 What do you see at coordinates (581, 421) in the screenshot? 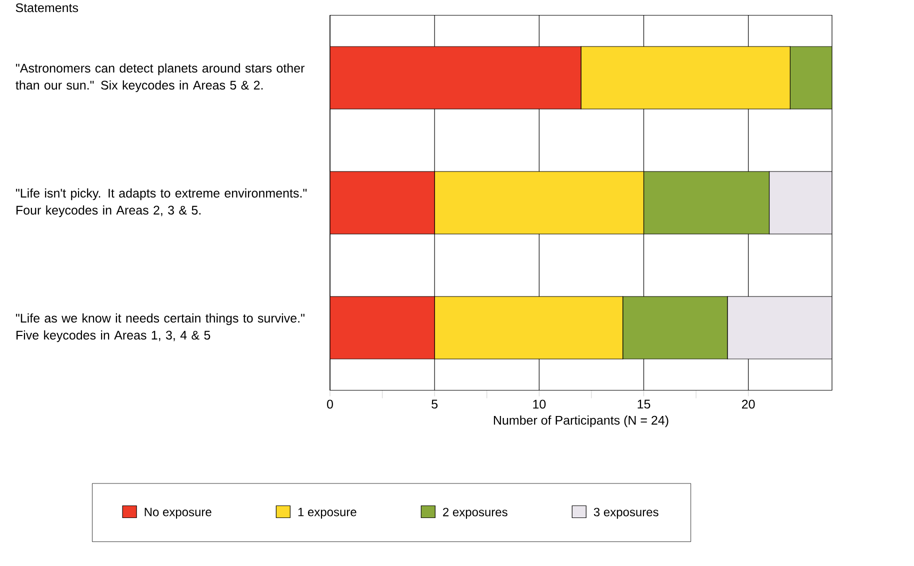
I see `x-axis-title: Number of Participants (N = 24)` at bounding box center [581, 421].